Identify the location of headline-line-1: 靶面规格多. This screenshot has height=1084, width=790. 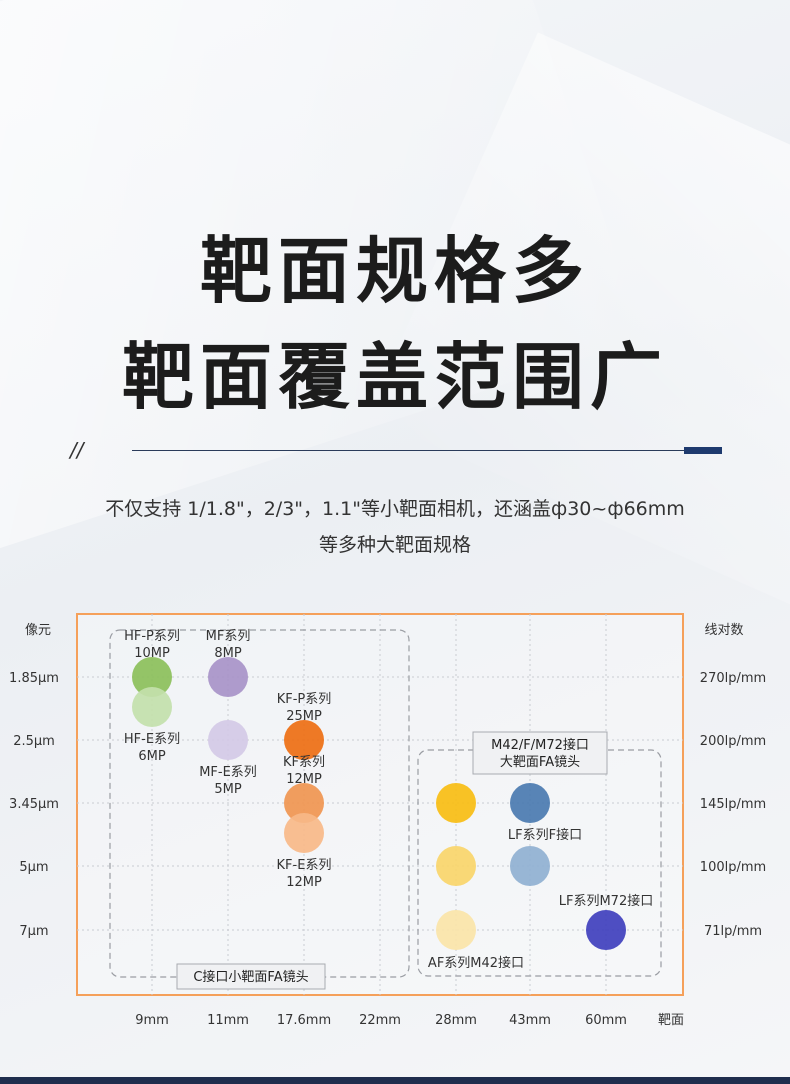
(394, 271).